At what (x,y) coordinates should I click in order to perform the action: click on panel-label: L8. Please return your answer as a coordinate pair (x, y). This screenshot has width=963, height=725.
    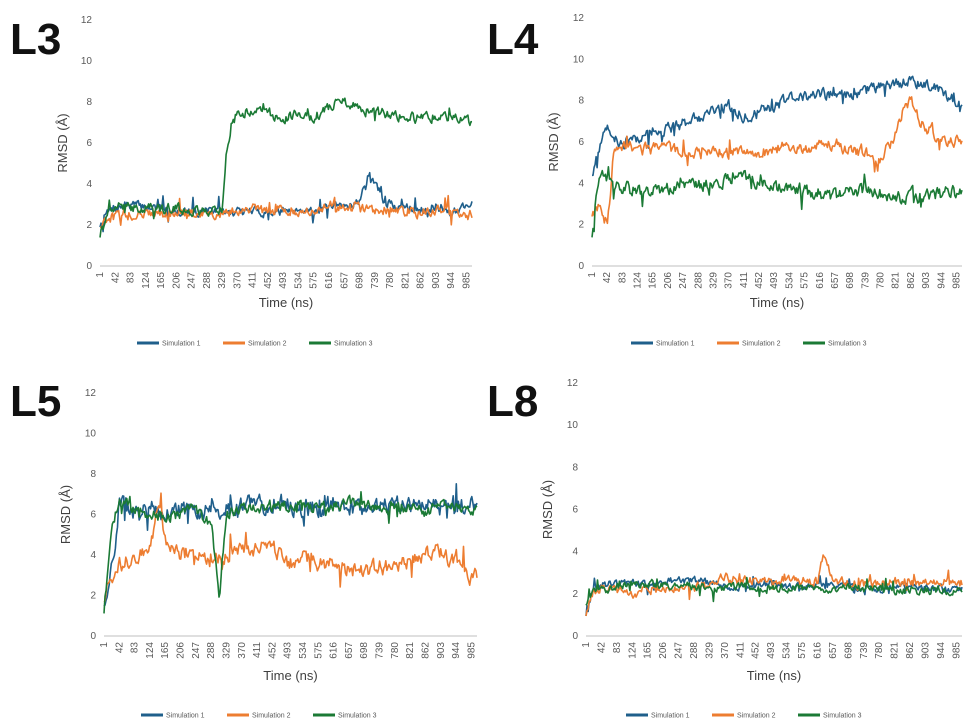
    Looking at the image, I should click on (513, 401).